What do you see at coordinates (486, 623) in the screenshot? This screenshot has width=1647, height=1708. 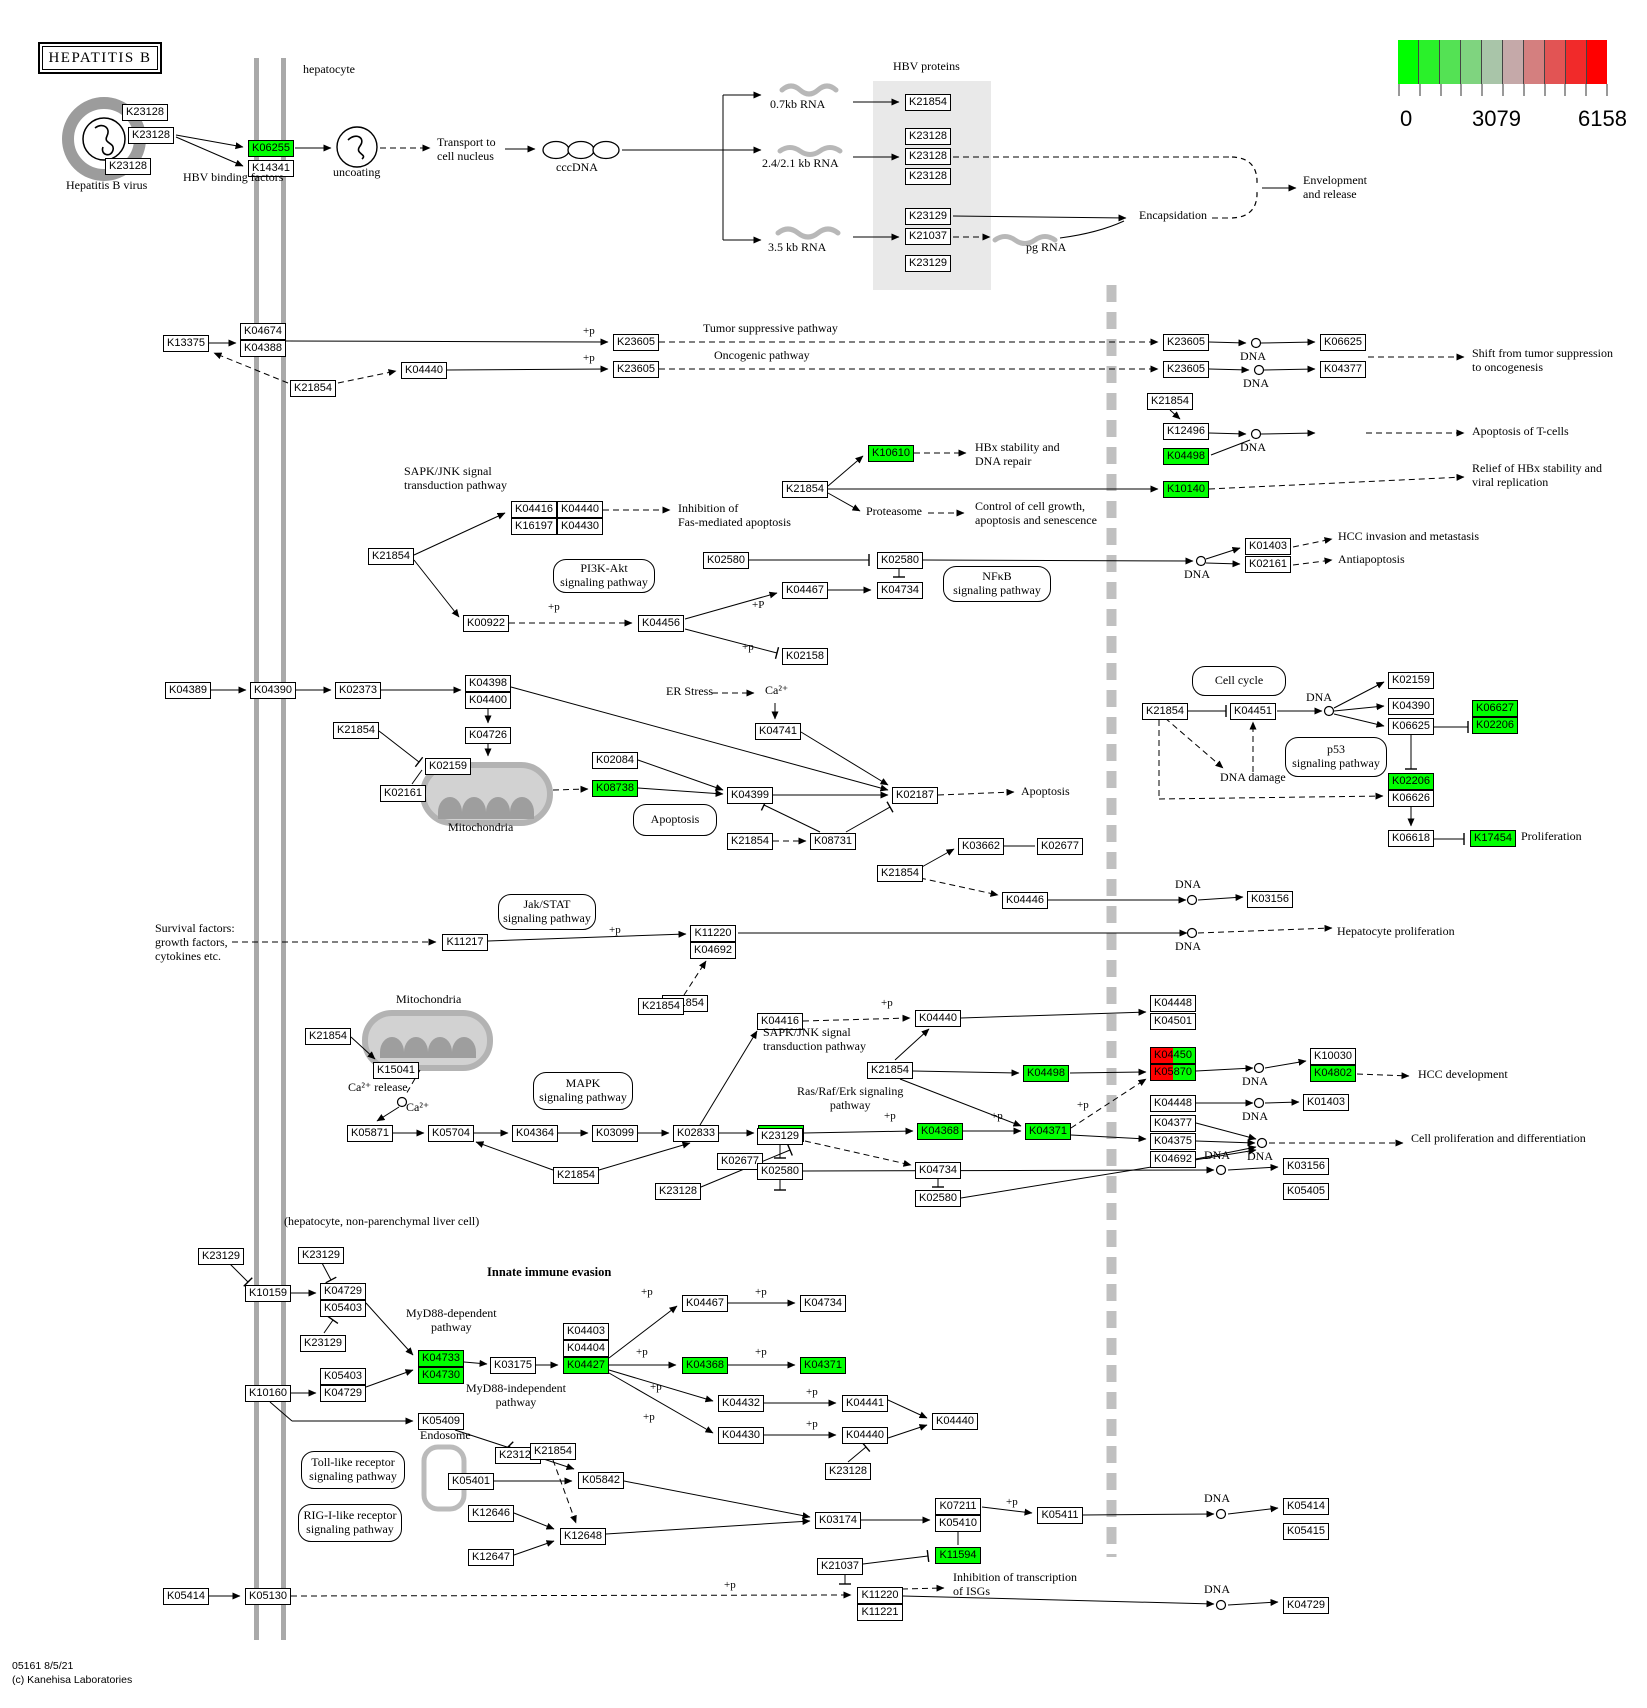 I see `ko-node-k00922: K00922` at bounding box center [486, 623].